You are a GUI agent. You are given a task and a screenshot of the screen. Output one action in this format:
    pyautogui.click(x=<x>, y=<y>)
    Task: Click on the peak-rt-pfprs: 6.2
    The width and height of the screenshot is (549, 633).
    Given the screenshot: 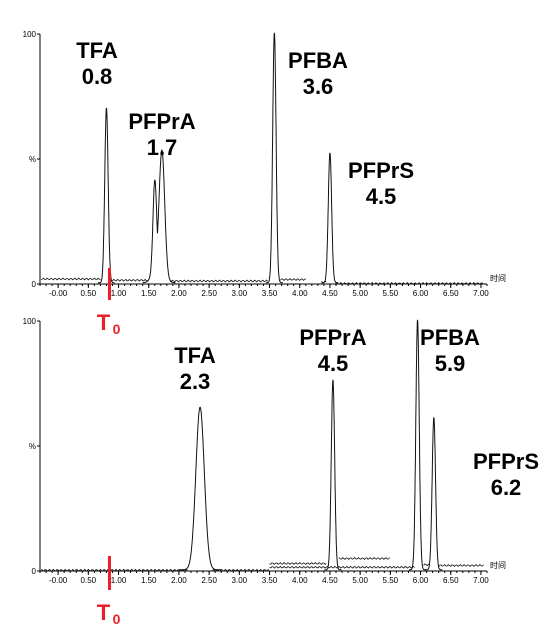 What is the action you would take?
    pyautogui.click(x=506, y=487)
    